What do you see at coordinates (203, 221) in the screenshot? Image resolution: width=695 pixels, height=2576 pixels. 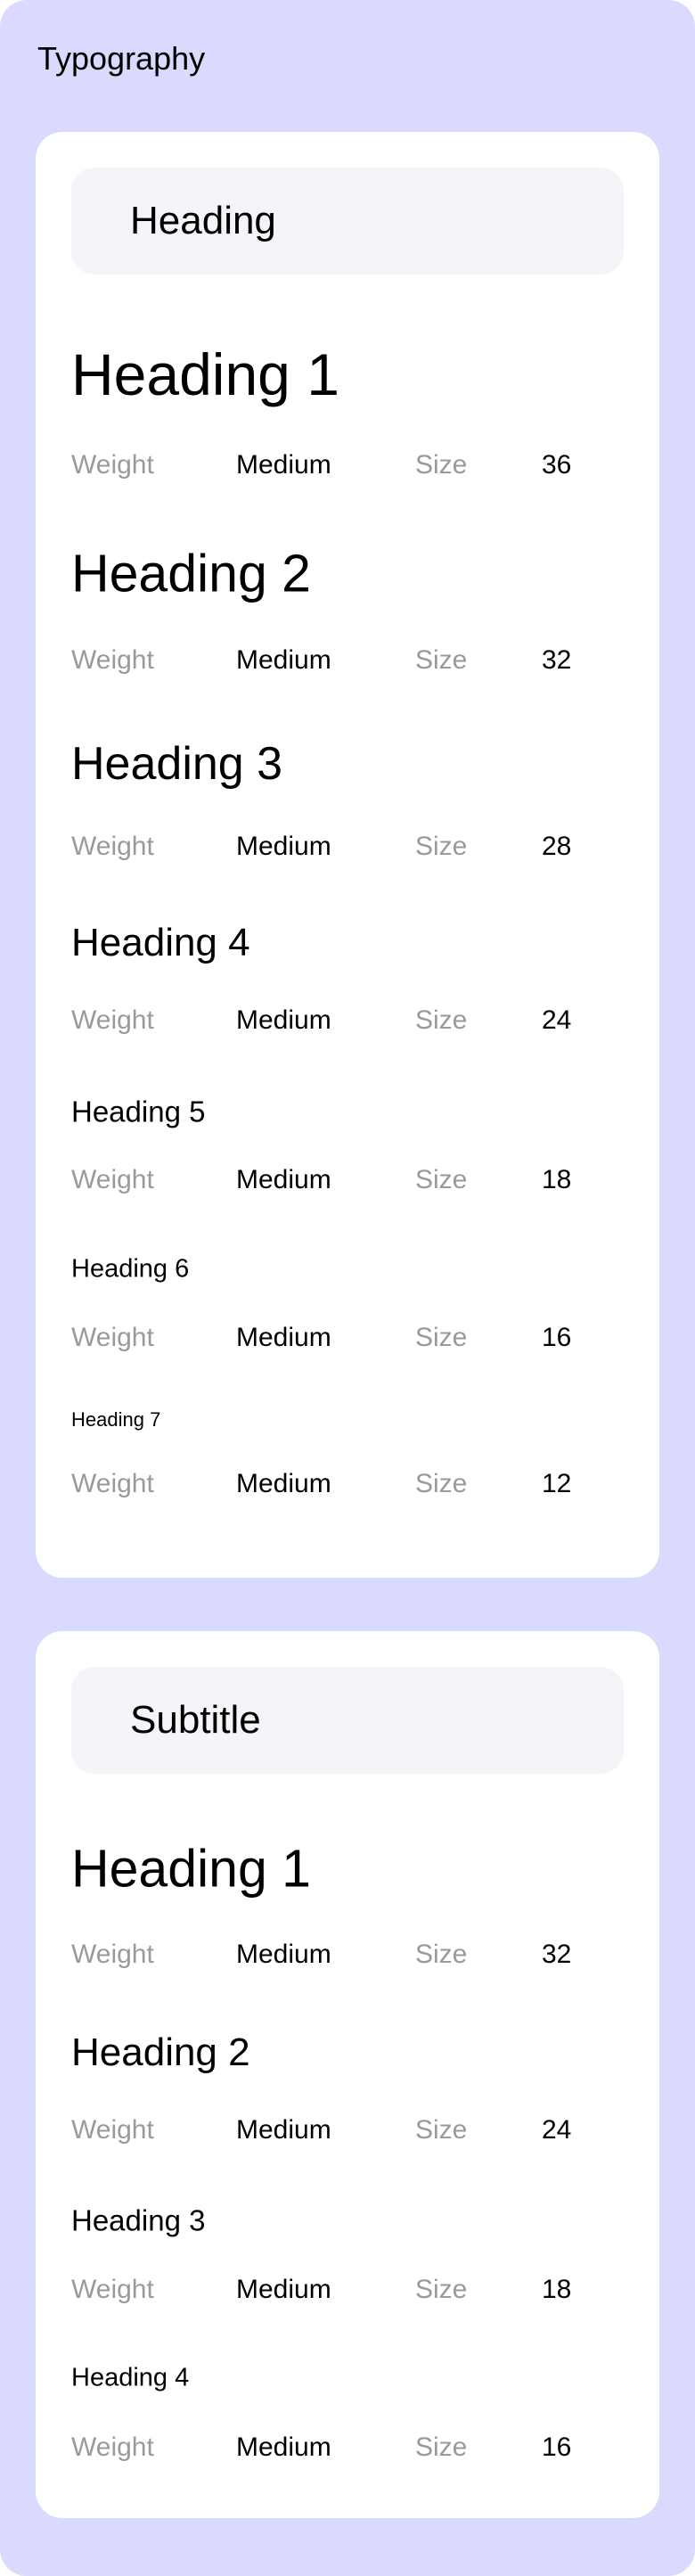 I see `section-header-label: Heading` at bounding box center [203, 221].